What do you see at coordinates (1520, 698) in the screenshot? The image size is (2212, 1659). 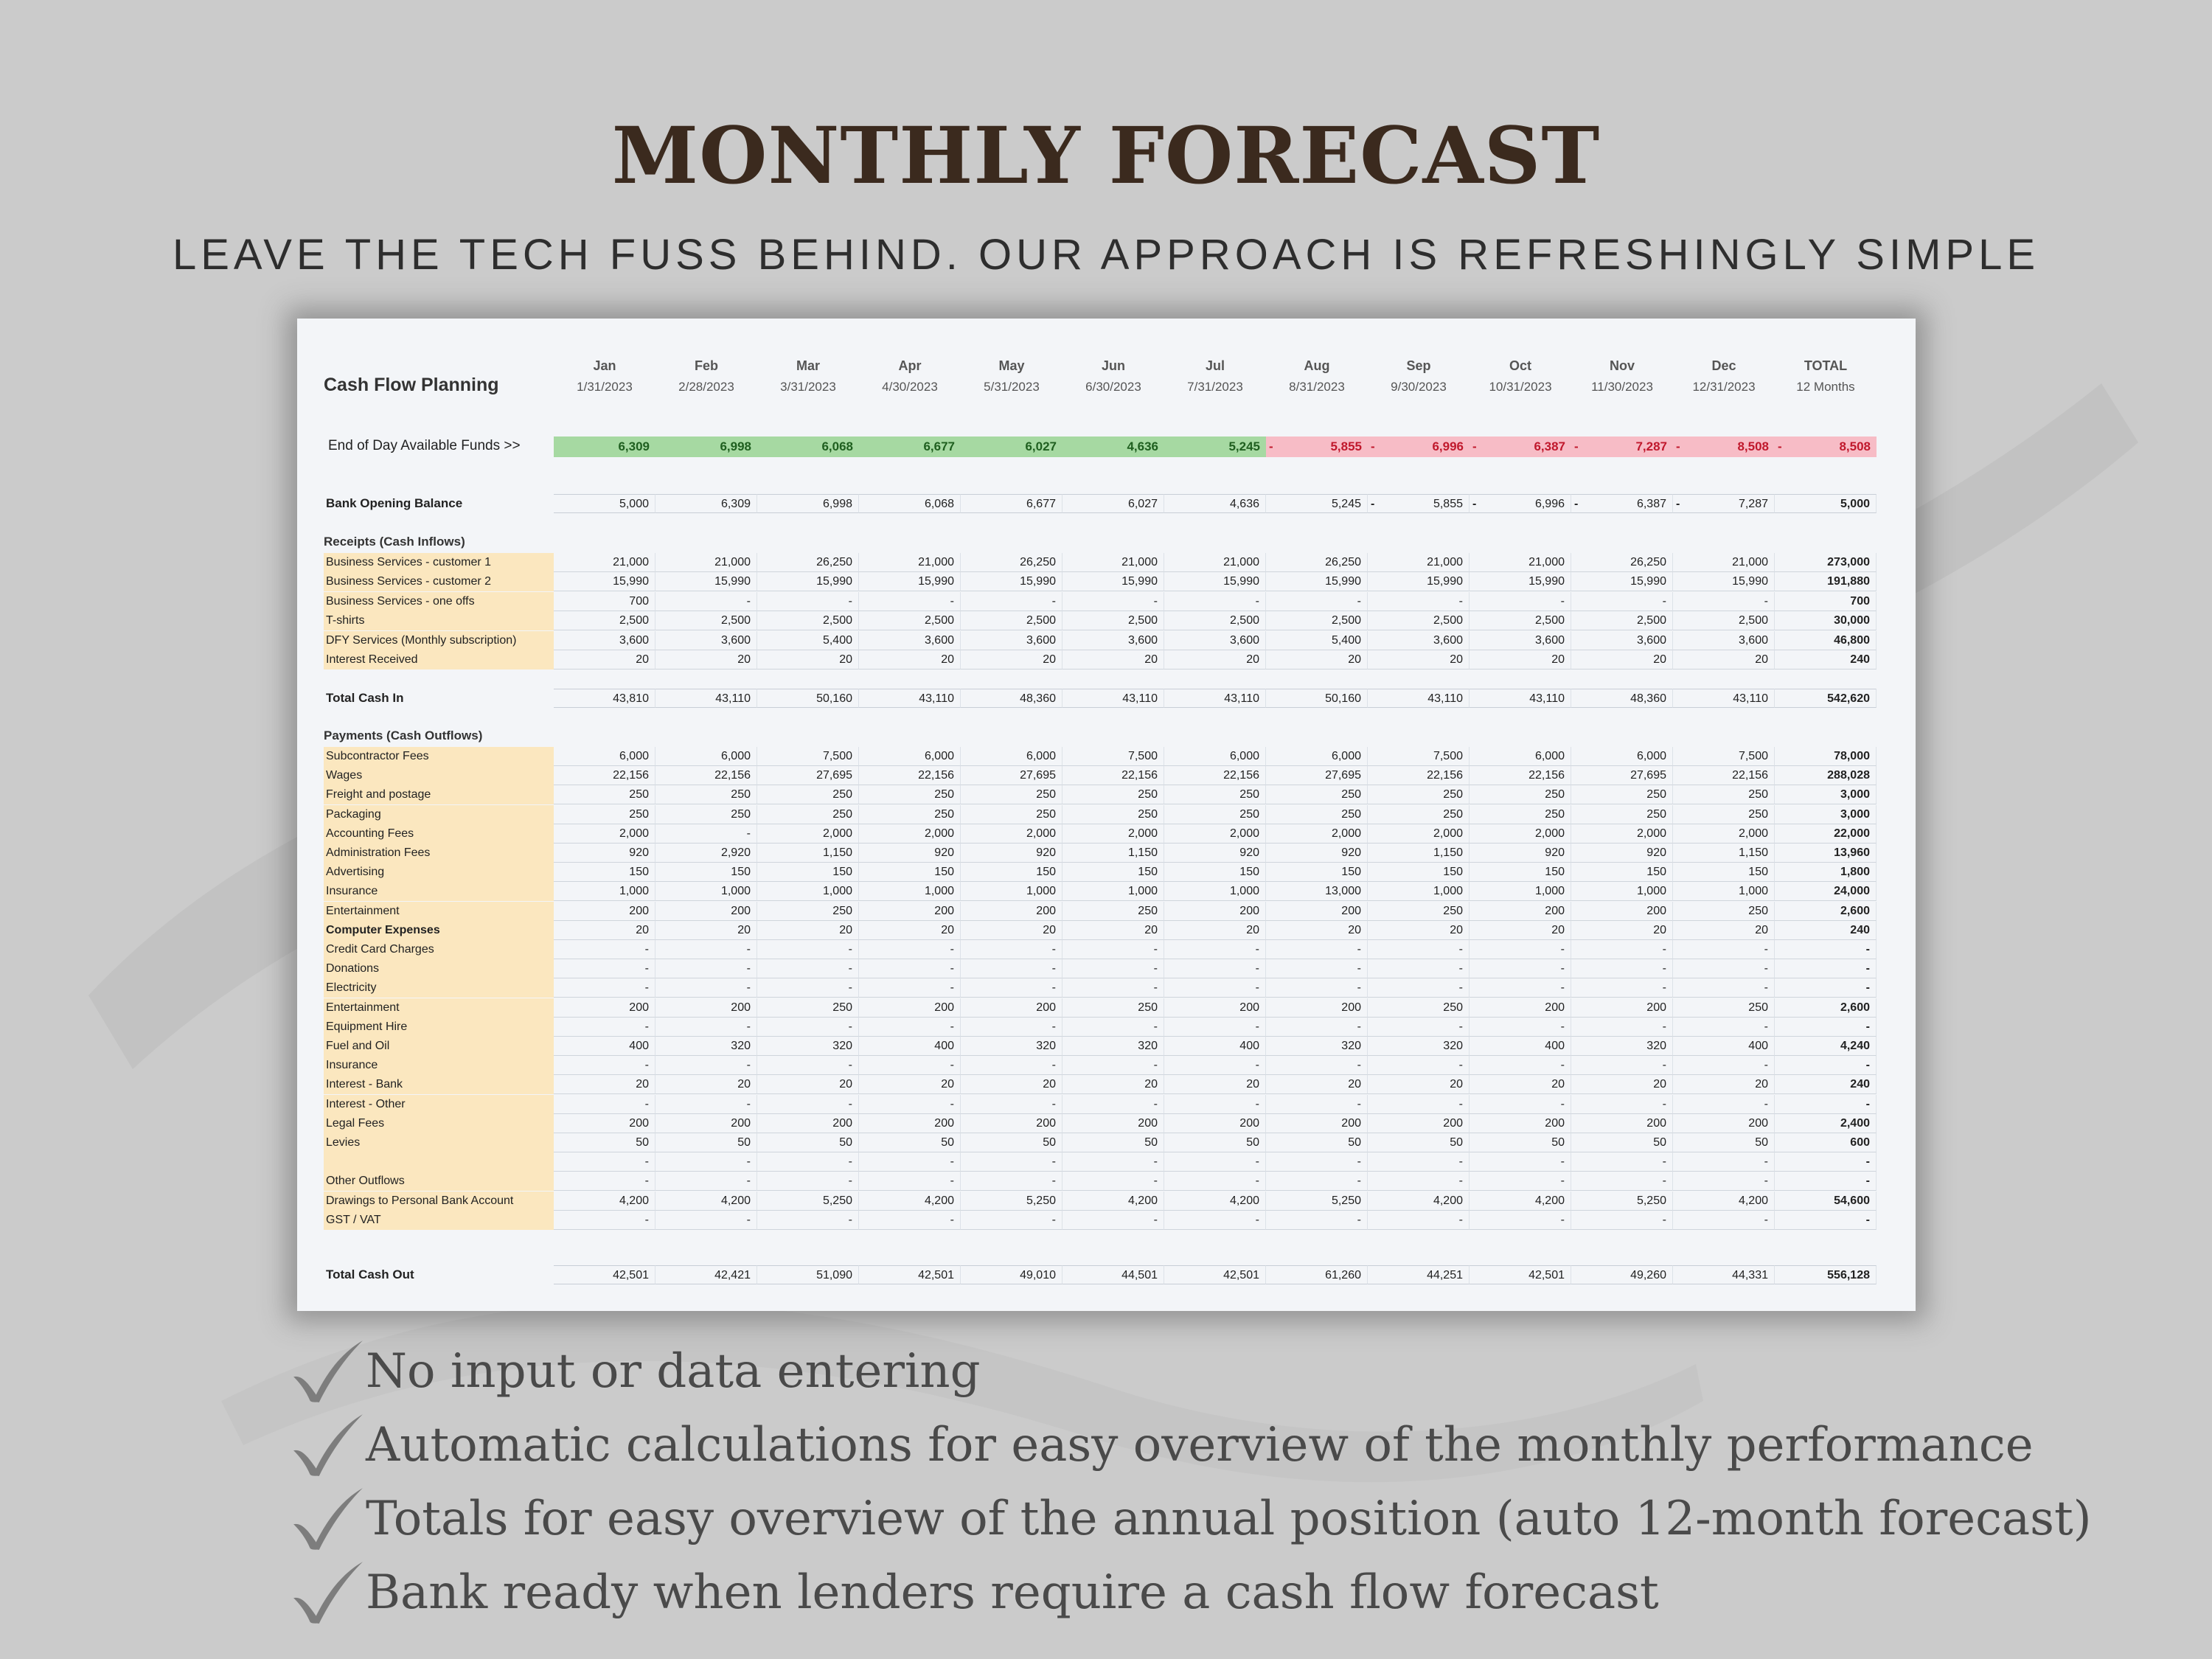 I see `value-cell: 43,110` at bounding box center [1520, 698].